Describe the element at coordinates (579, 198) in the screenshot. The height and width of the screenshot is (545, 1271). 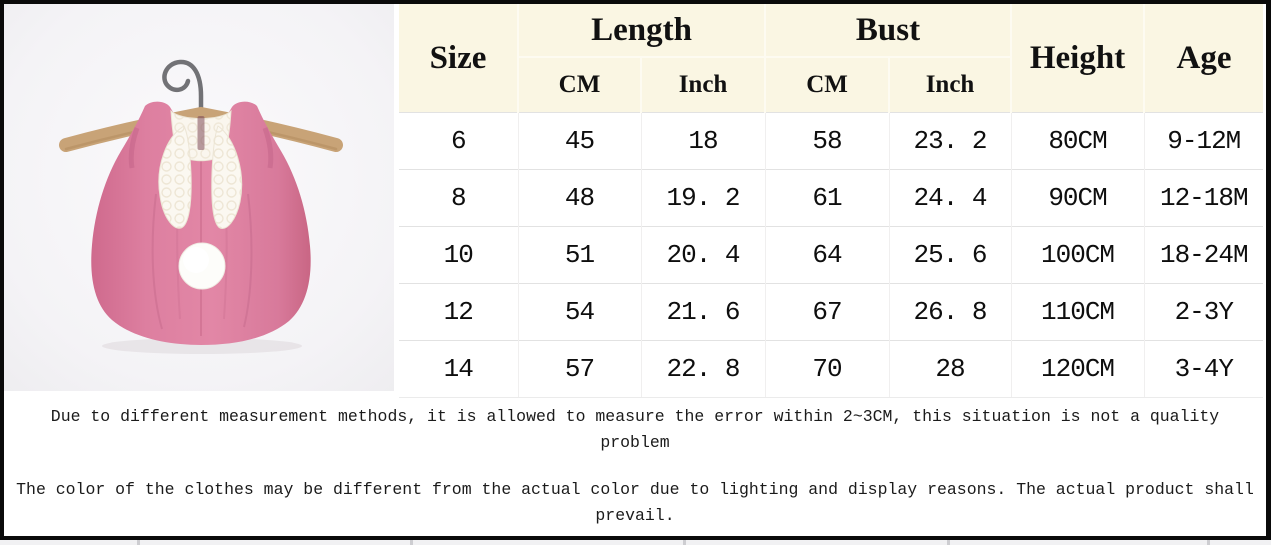
I see `cell-length-cm: 48` at that location.